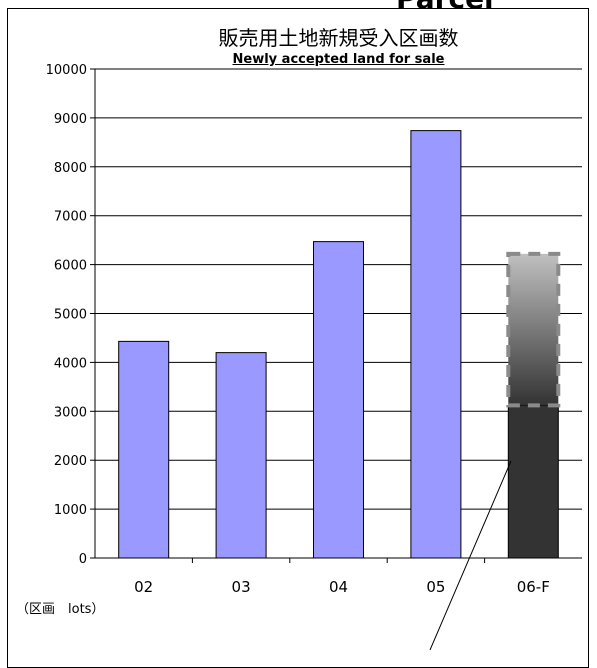 The height and width of the screenshot is (668, 597). Describe the element at coordinates (83, 559) in the screenshot. I see `y-tick-label: 0` at that location.